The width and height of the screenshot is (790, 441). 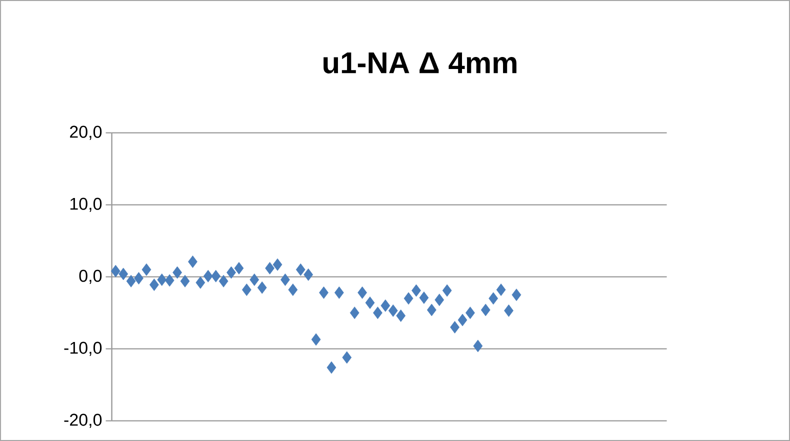 What do you see at coordinates (86, 205) in the screenshot?
I see `y-tick-label: 10,0` at bounding box center [86, 205].